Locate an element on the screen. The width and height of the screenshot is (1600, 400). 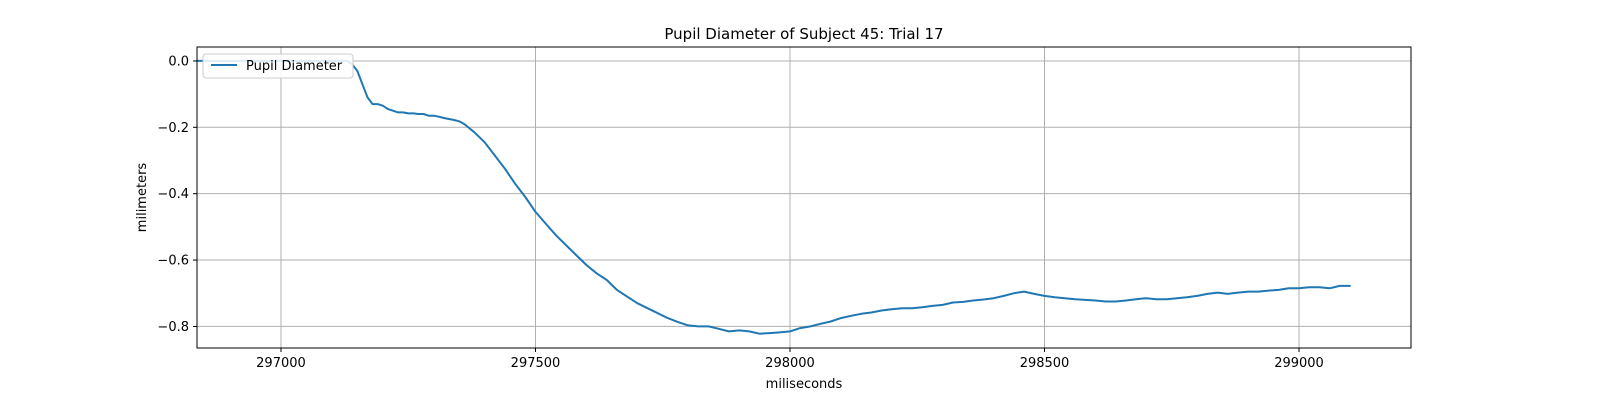
x-axis-label: miliseconds is located at coordinates (804, 384).